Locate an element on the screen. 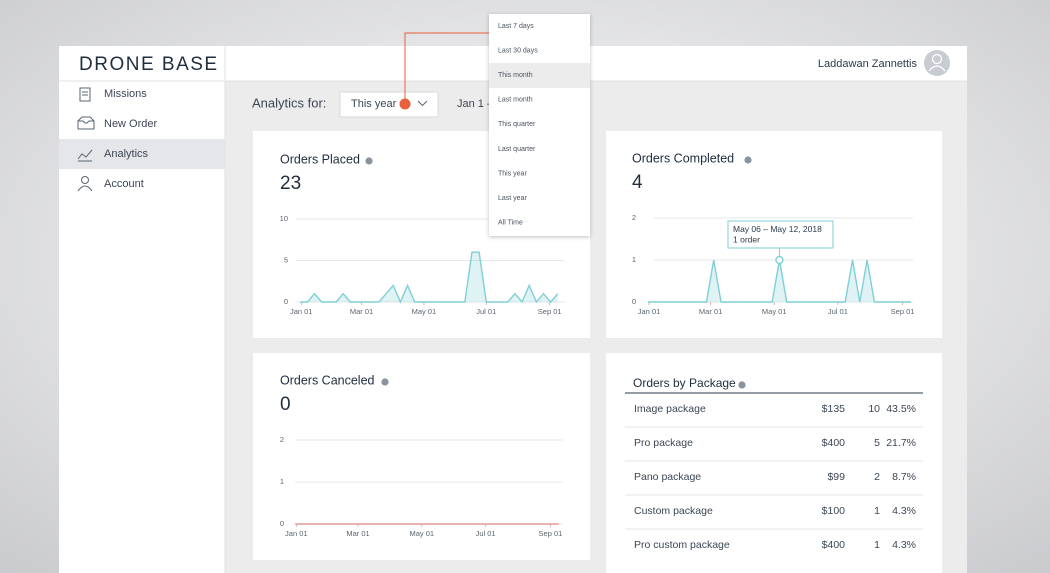 This screenshot has width=1050, height=573. table-cell: 43.5% is located at coordinates (901, 409).